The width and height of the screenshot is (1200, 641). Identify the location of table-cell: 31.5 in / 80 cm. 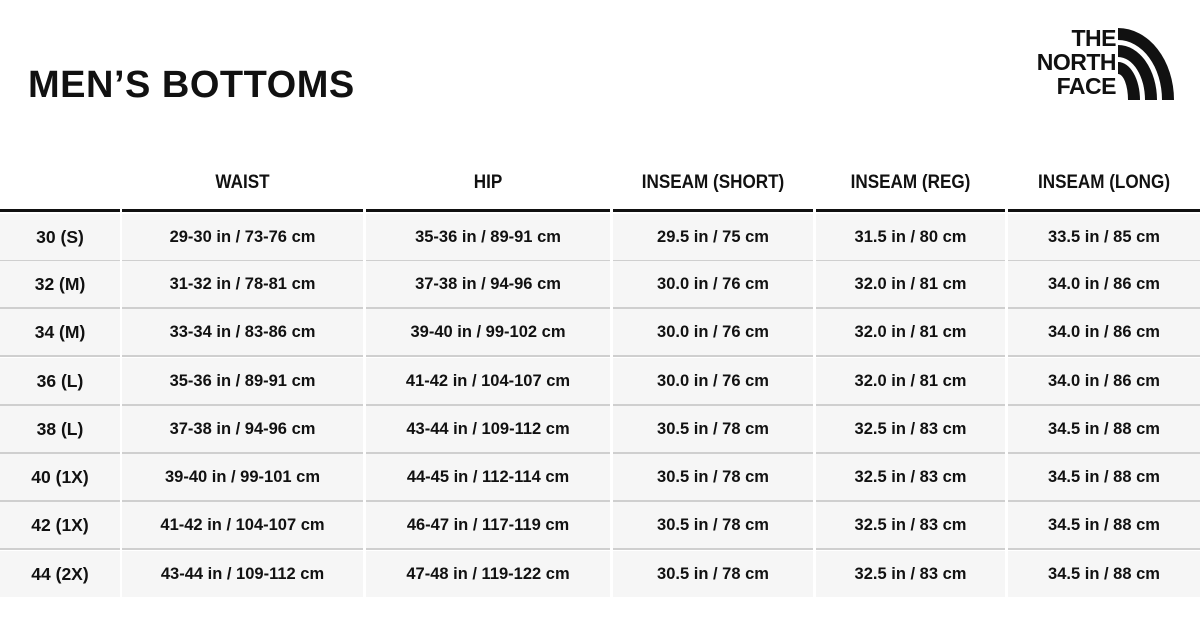
(910, 237).